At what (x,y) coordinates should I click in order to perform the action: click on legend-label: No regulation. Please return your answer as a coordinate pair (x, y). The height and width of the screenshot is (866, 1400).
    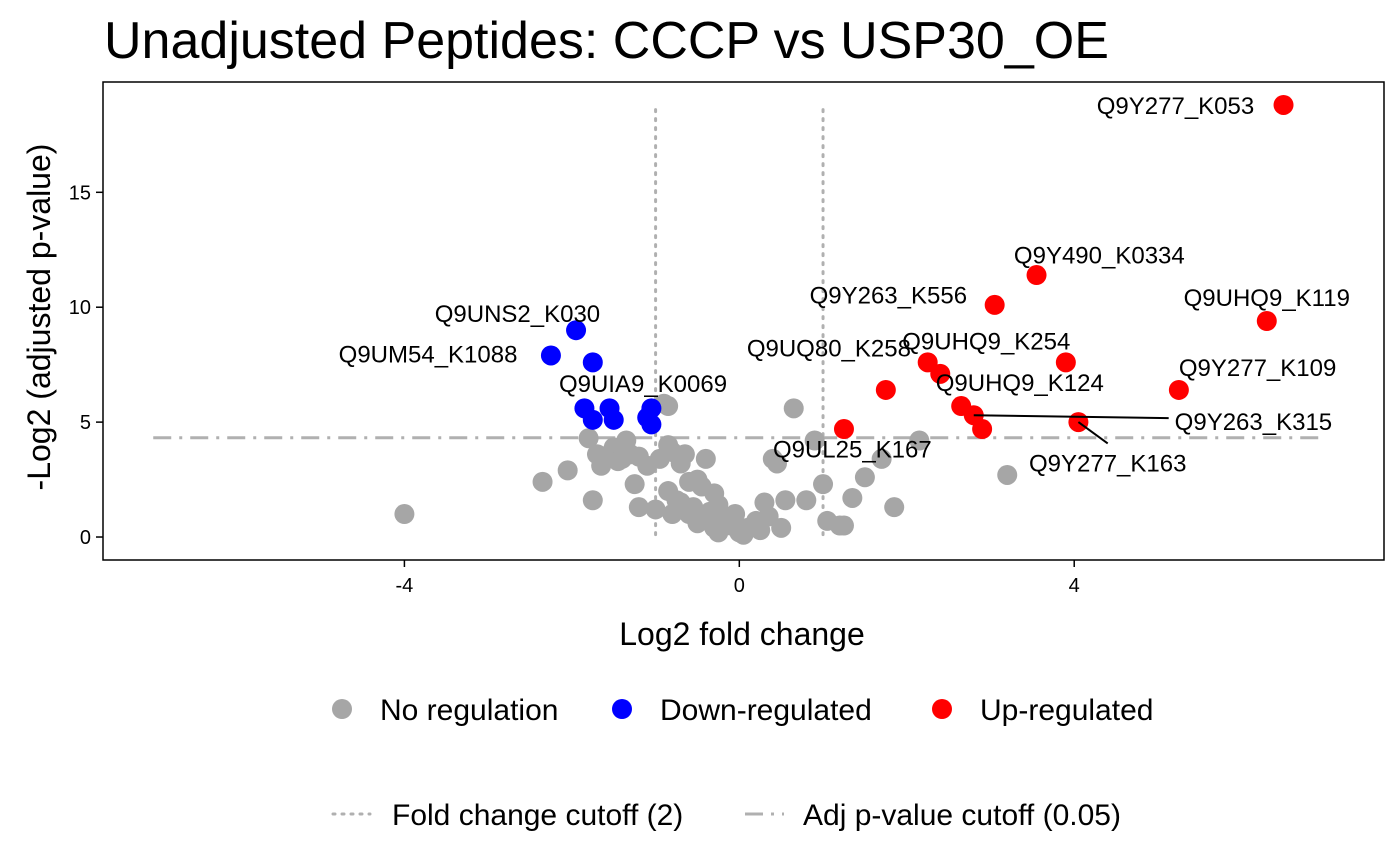
    Looking at the image, I should click on (469, 710).